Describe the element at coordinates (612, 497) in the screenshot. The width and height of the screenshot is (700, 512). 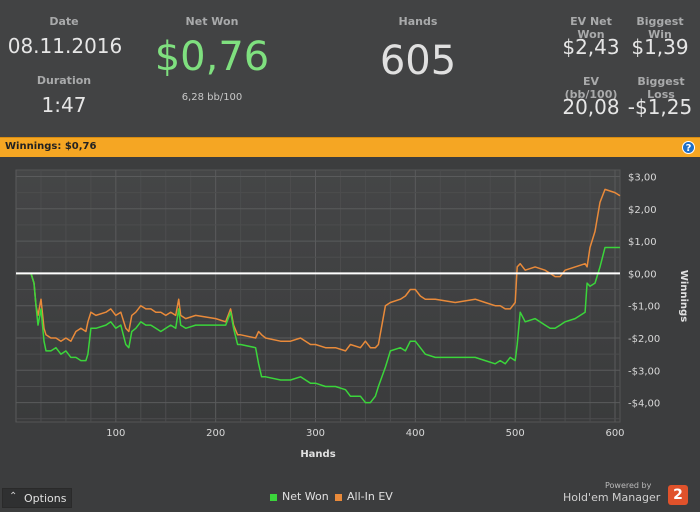
I see `brand-name: Hold'em Manager` at that location.